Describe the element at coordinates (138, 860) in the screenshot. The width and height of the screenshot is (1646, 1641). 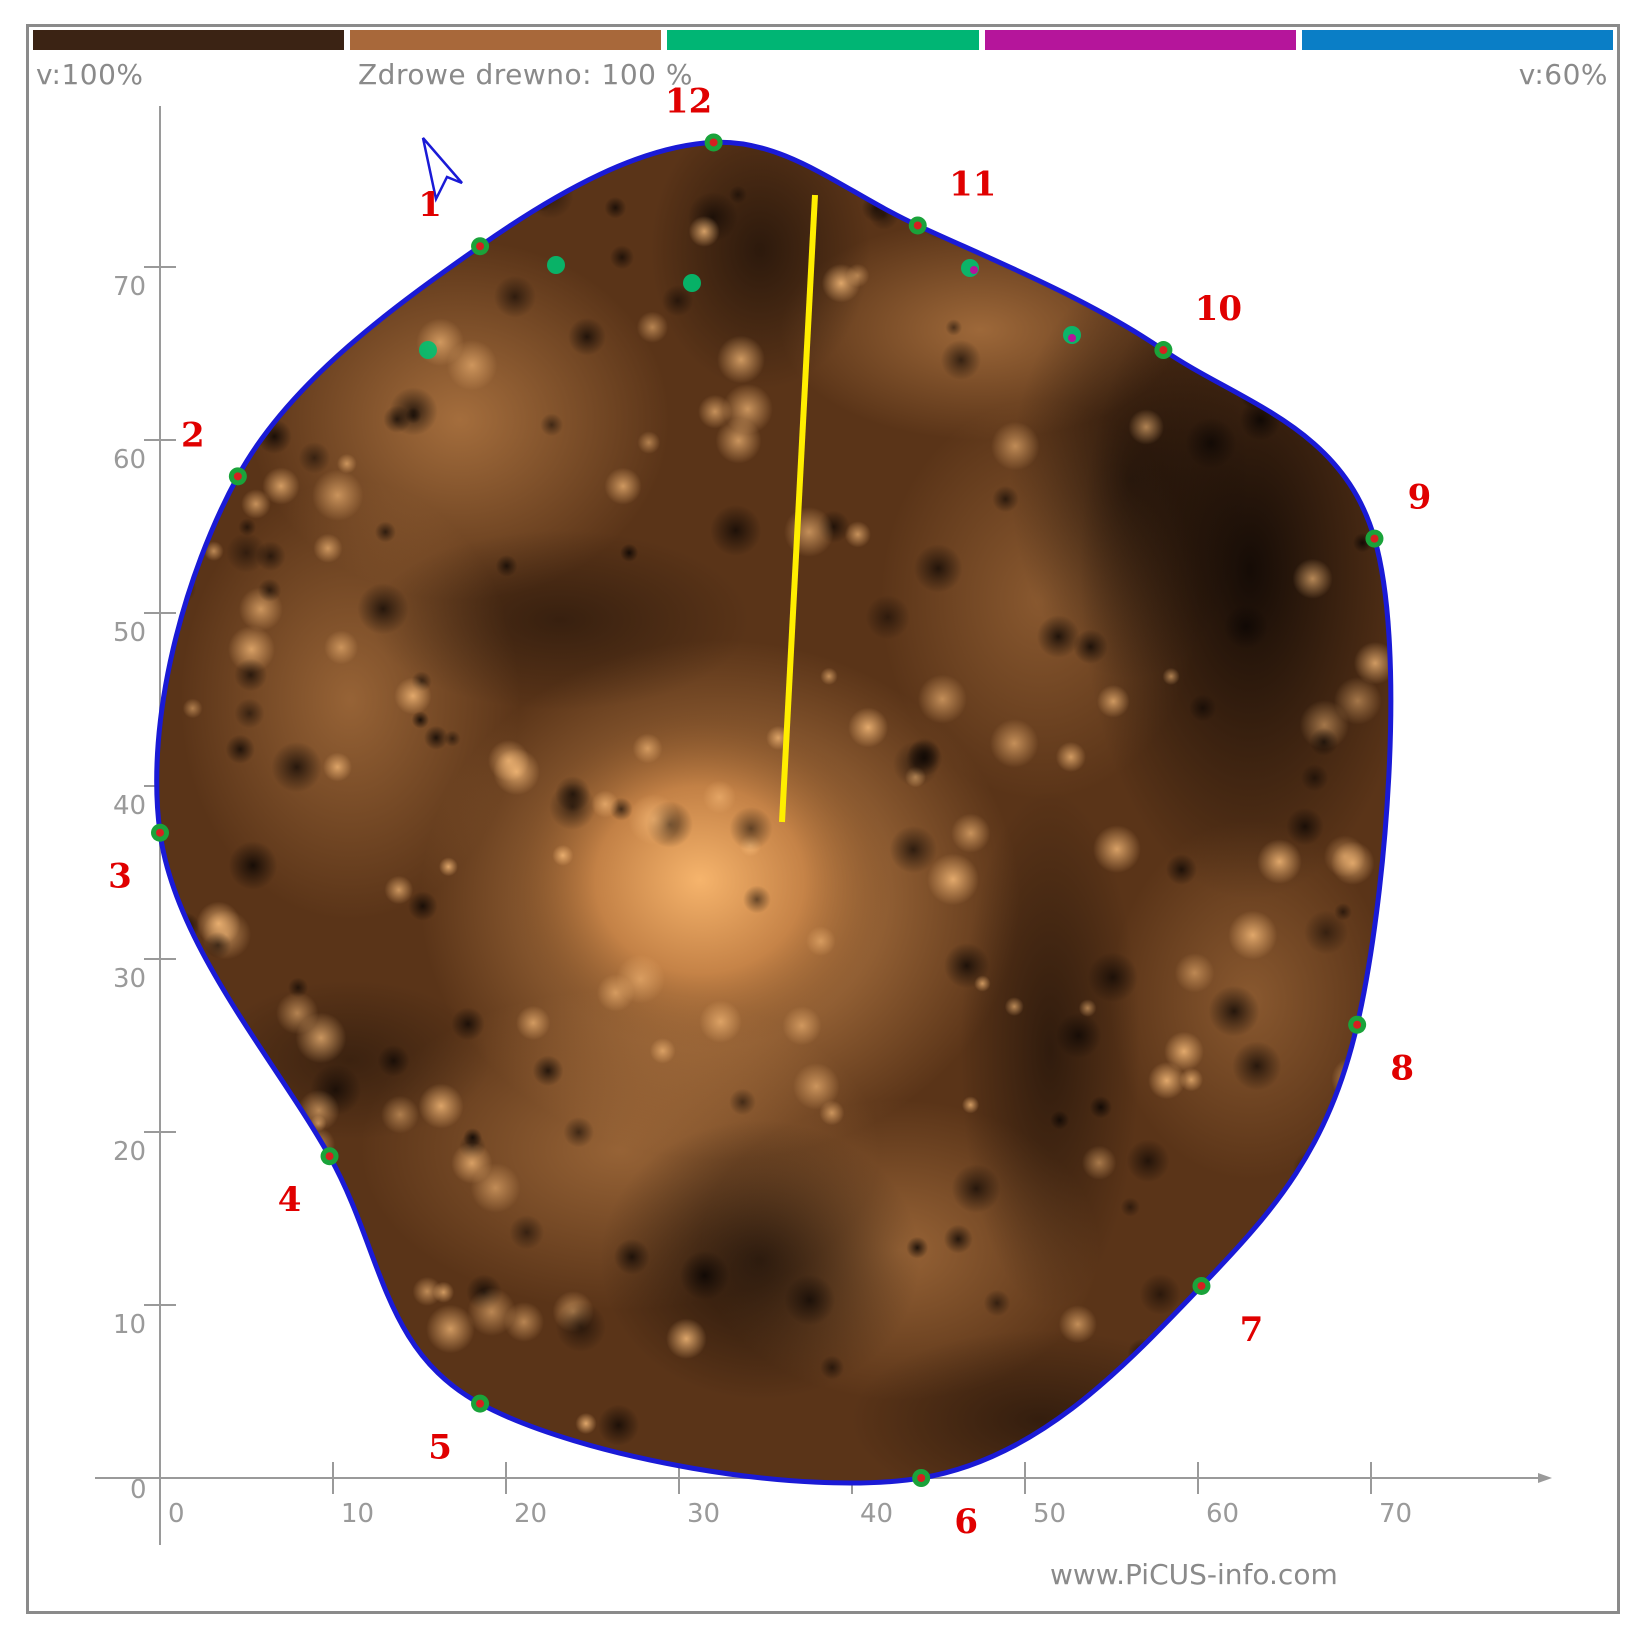
I see `sensor-point: 3` at that location.